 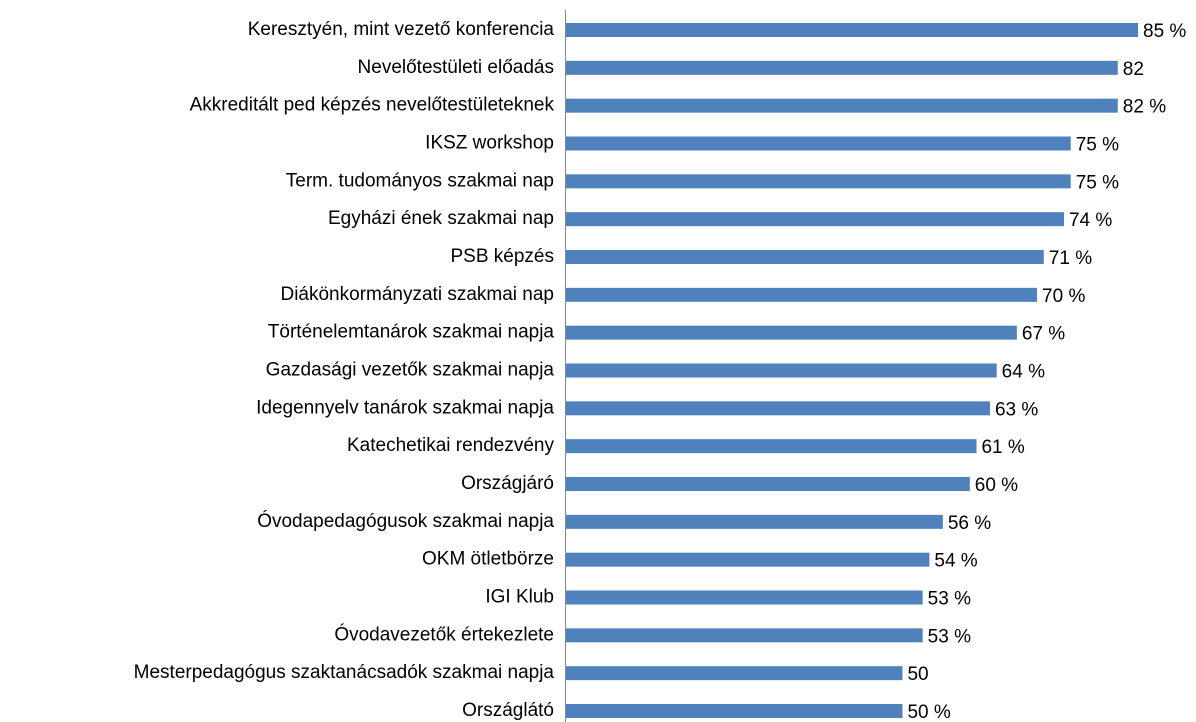 What do you see at coordinates (508, 710) in the screenshot?
I see `category-label: Országlátó` at bounding box center [508, 710].